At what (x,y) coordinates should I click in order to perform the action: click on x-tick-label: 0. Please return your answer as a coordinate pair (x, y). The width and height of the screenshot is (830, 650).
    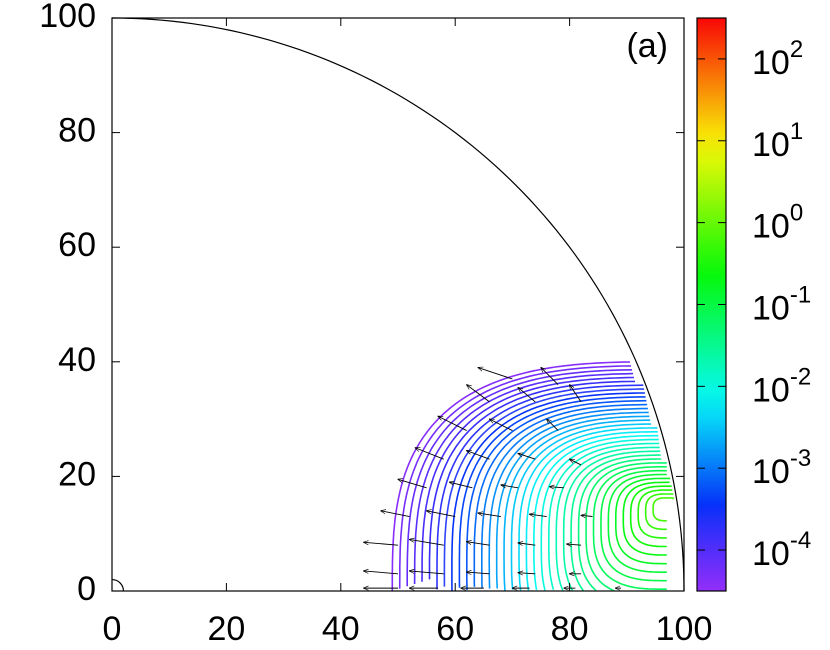
    Looking at the image, I should click on (112, 629).